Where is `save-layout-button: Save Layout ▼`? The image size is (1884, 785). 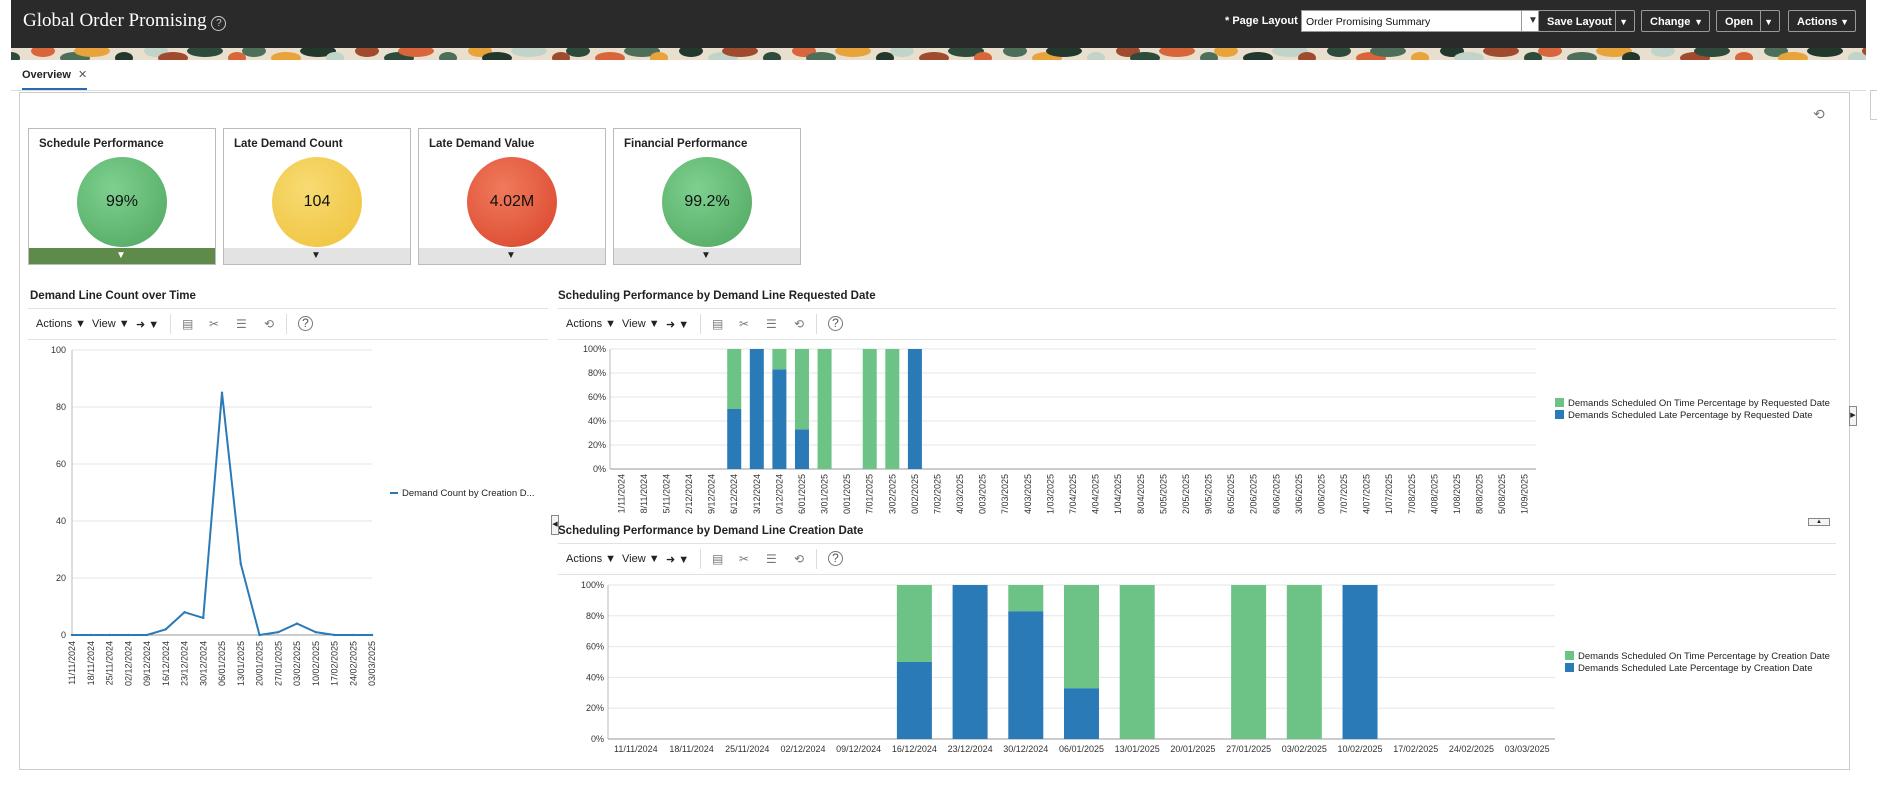 save-layout-button: Save Layout ▼ is located at coordinates (1586, 21).